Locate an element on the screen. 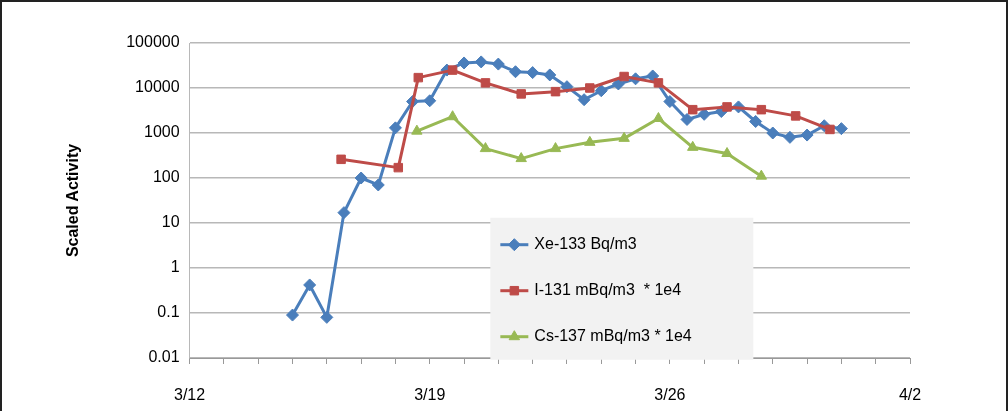  x-tick-label: 3/19 is located at coordinates (430, 395).